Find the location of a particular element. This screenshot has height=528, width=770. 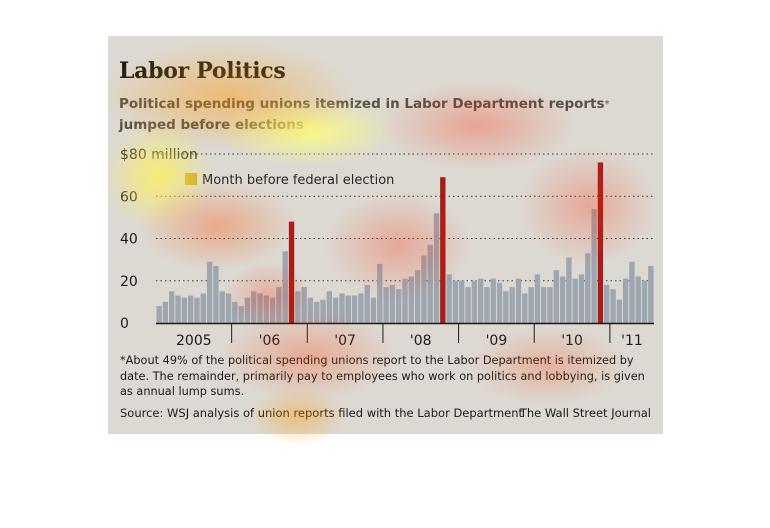

credit-line: The Wall Street Journal is located at coordinates (585, 413).